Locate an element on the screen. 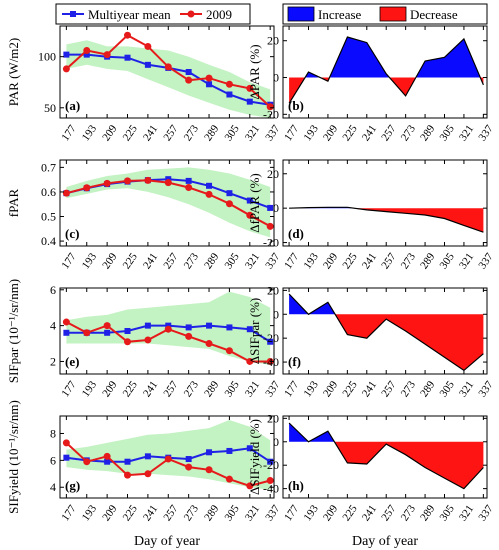  legend-mean-label: Multiyear mean is located at coordinates (129, 14).